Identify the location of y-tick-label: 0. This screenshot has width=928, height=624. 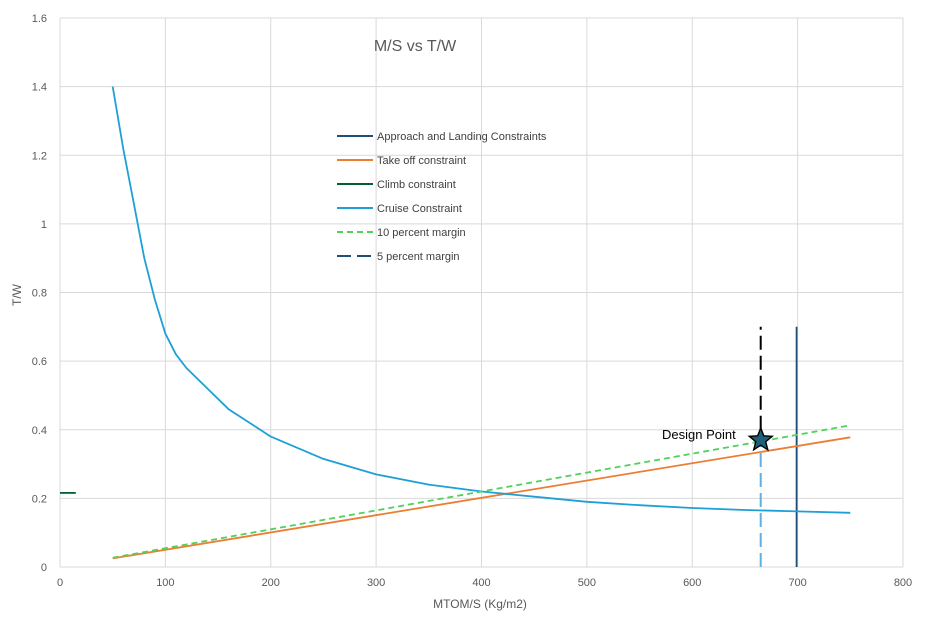
(44, 568).